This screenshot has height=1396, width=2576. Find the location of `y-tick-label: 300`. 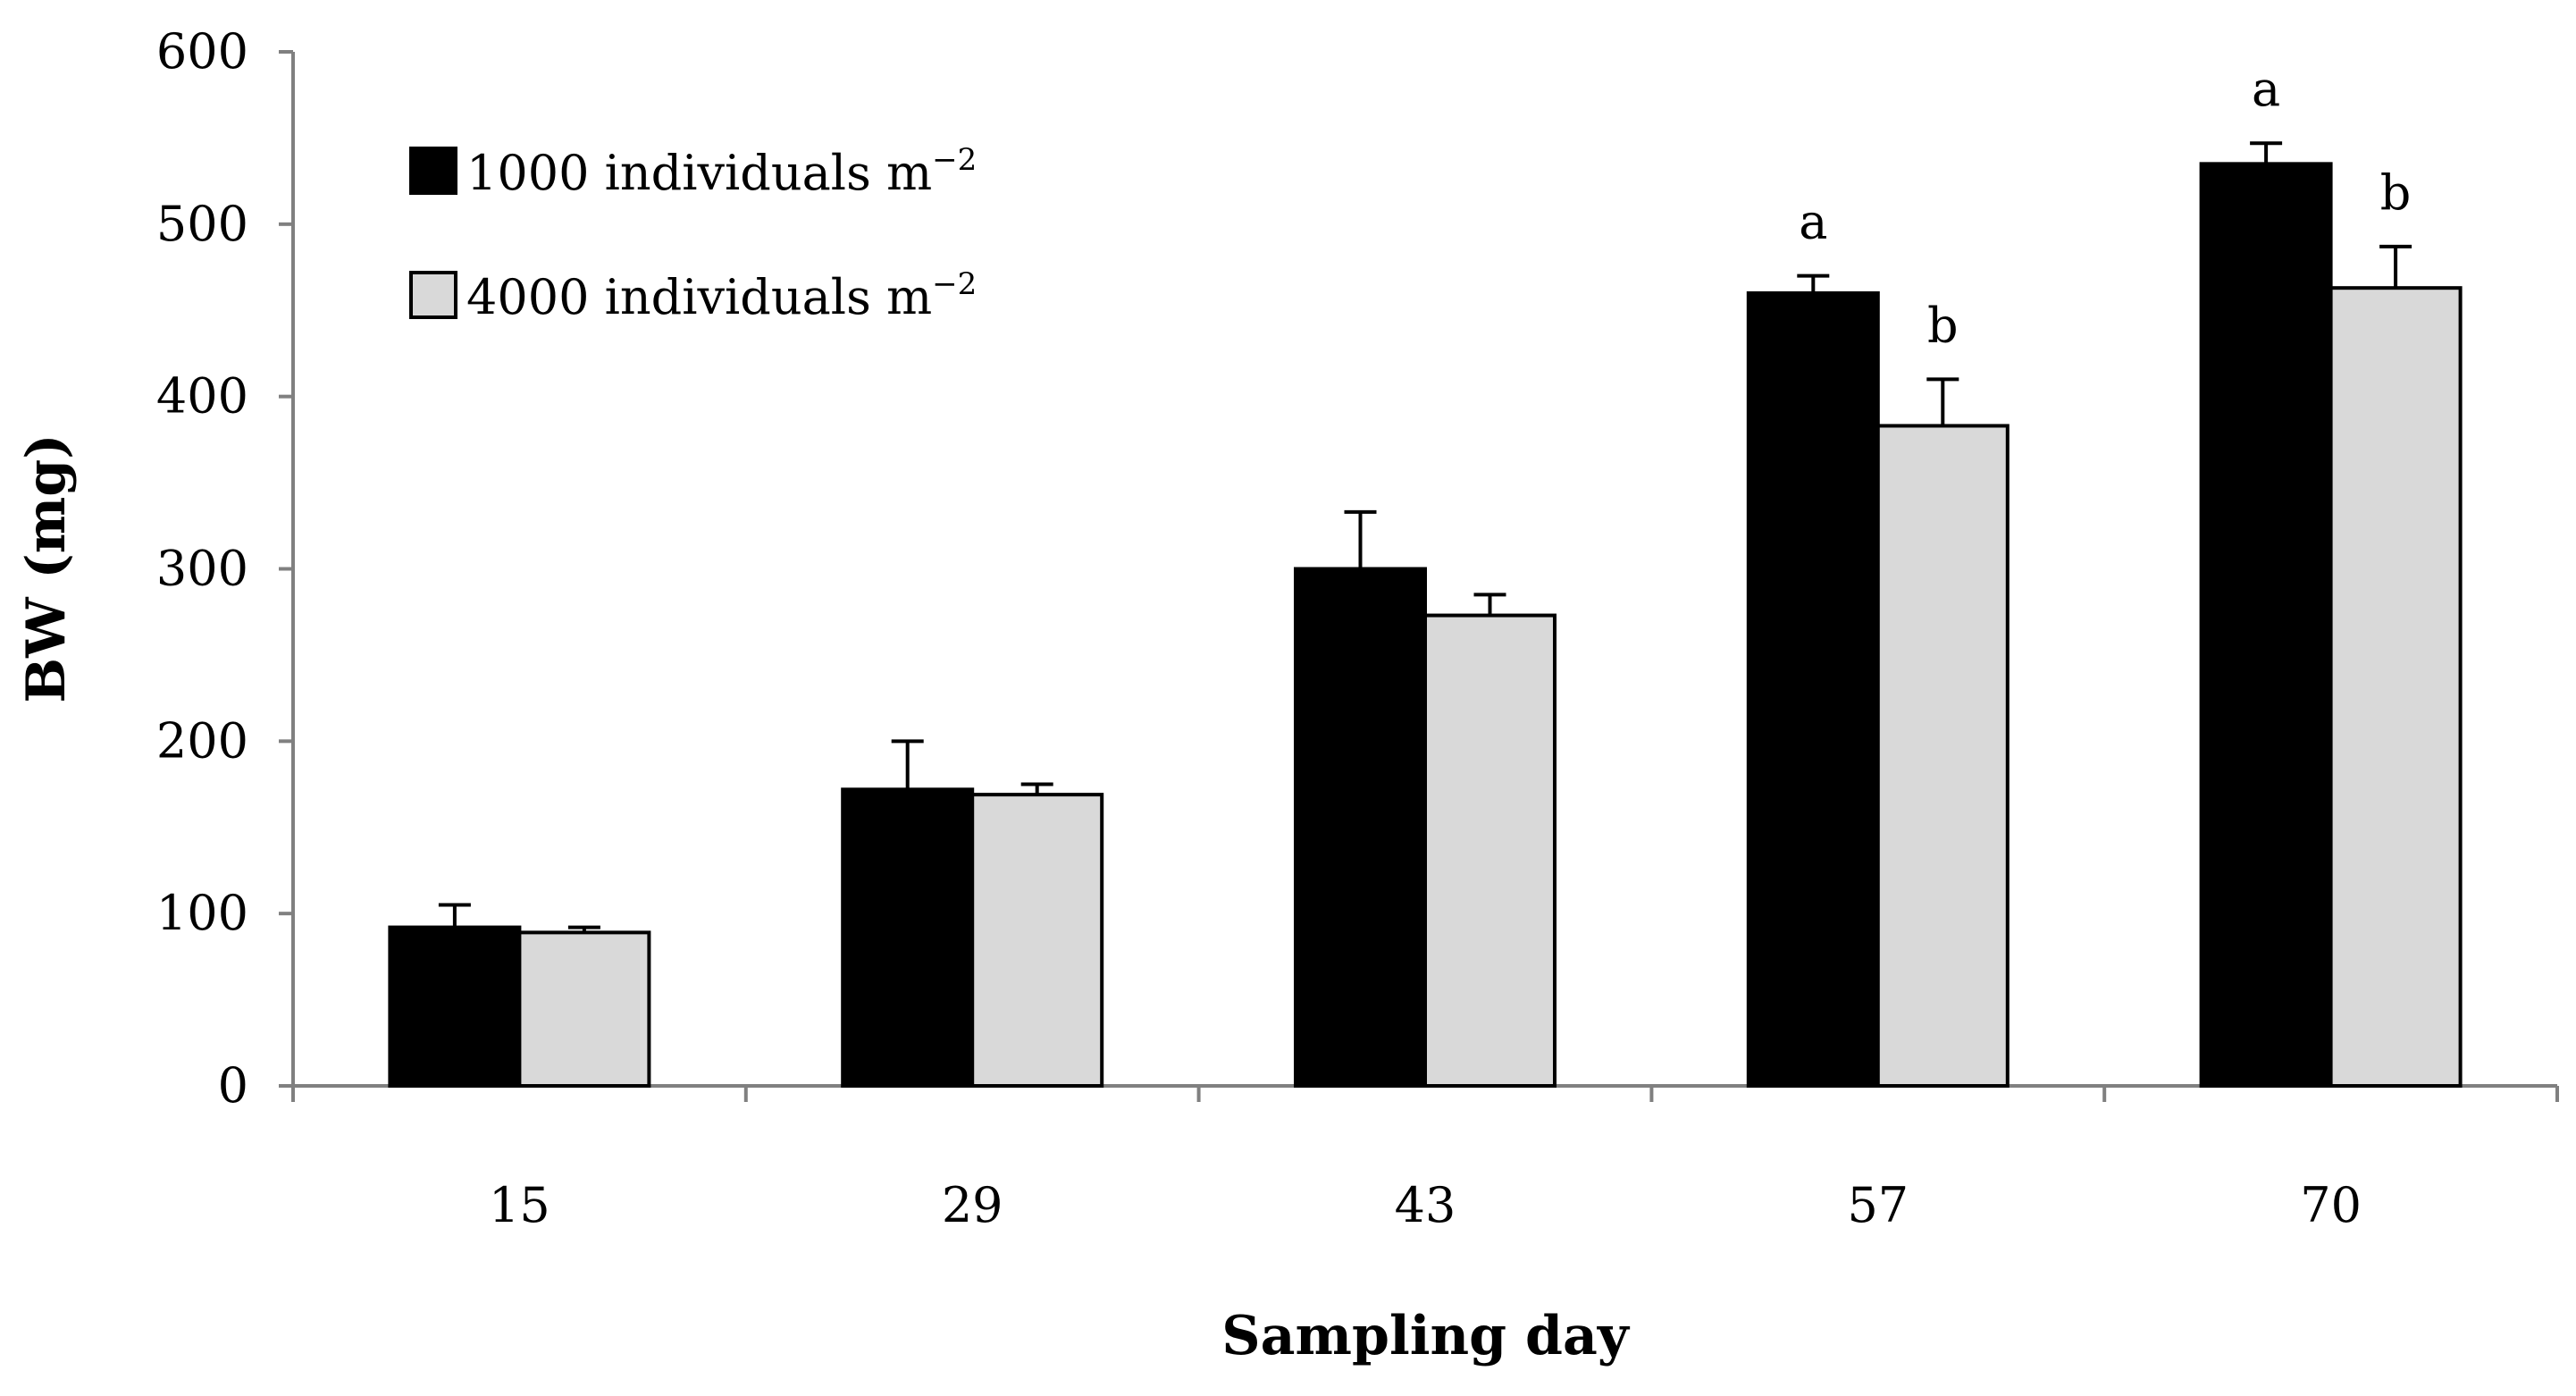

y-tick-label: 300 is located at coordinates (202, 569).